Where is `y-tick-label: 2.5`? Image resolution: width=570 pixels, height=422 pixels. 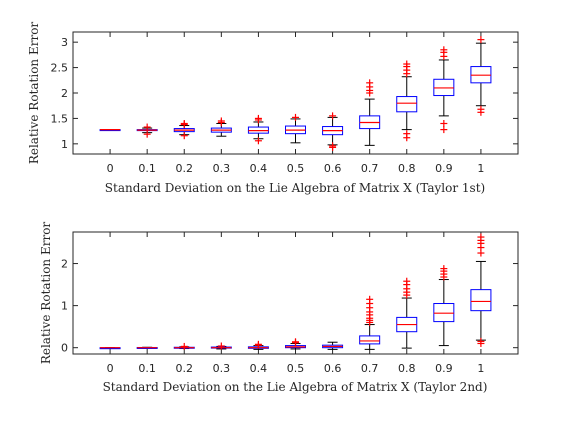 y-tick-label: 2.5 is located at coordinates (60, 68).